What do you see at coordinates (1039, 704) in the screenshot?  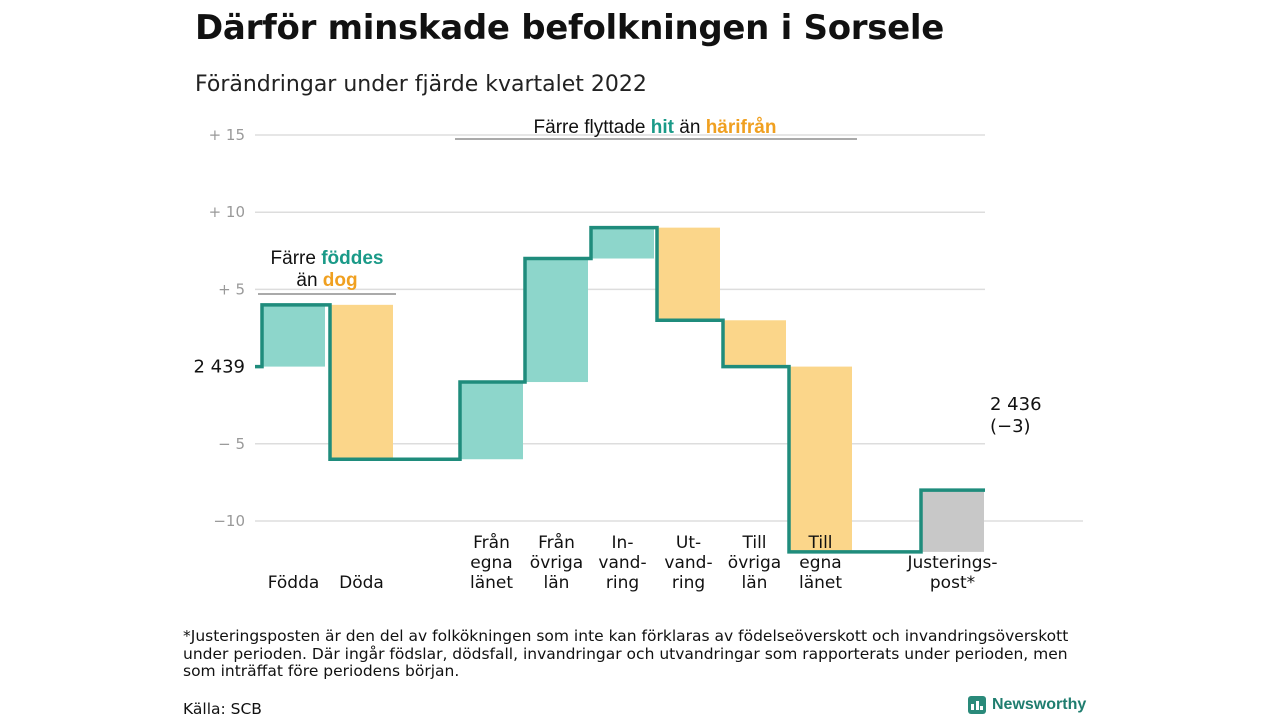 I see `brand-name: Newsworthy` at bounding box center [1039, 704].